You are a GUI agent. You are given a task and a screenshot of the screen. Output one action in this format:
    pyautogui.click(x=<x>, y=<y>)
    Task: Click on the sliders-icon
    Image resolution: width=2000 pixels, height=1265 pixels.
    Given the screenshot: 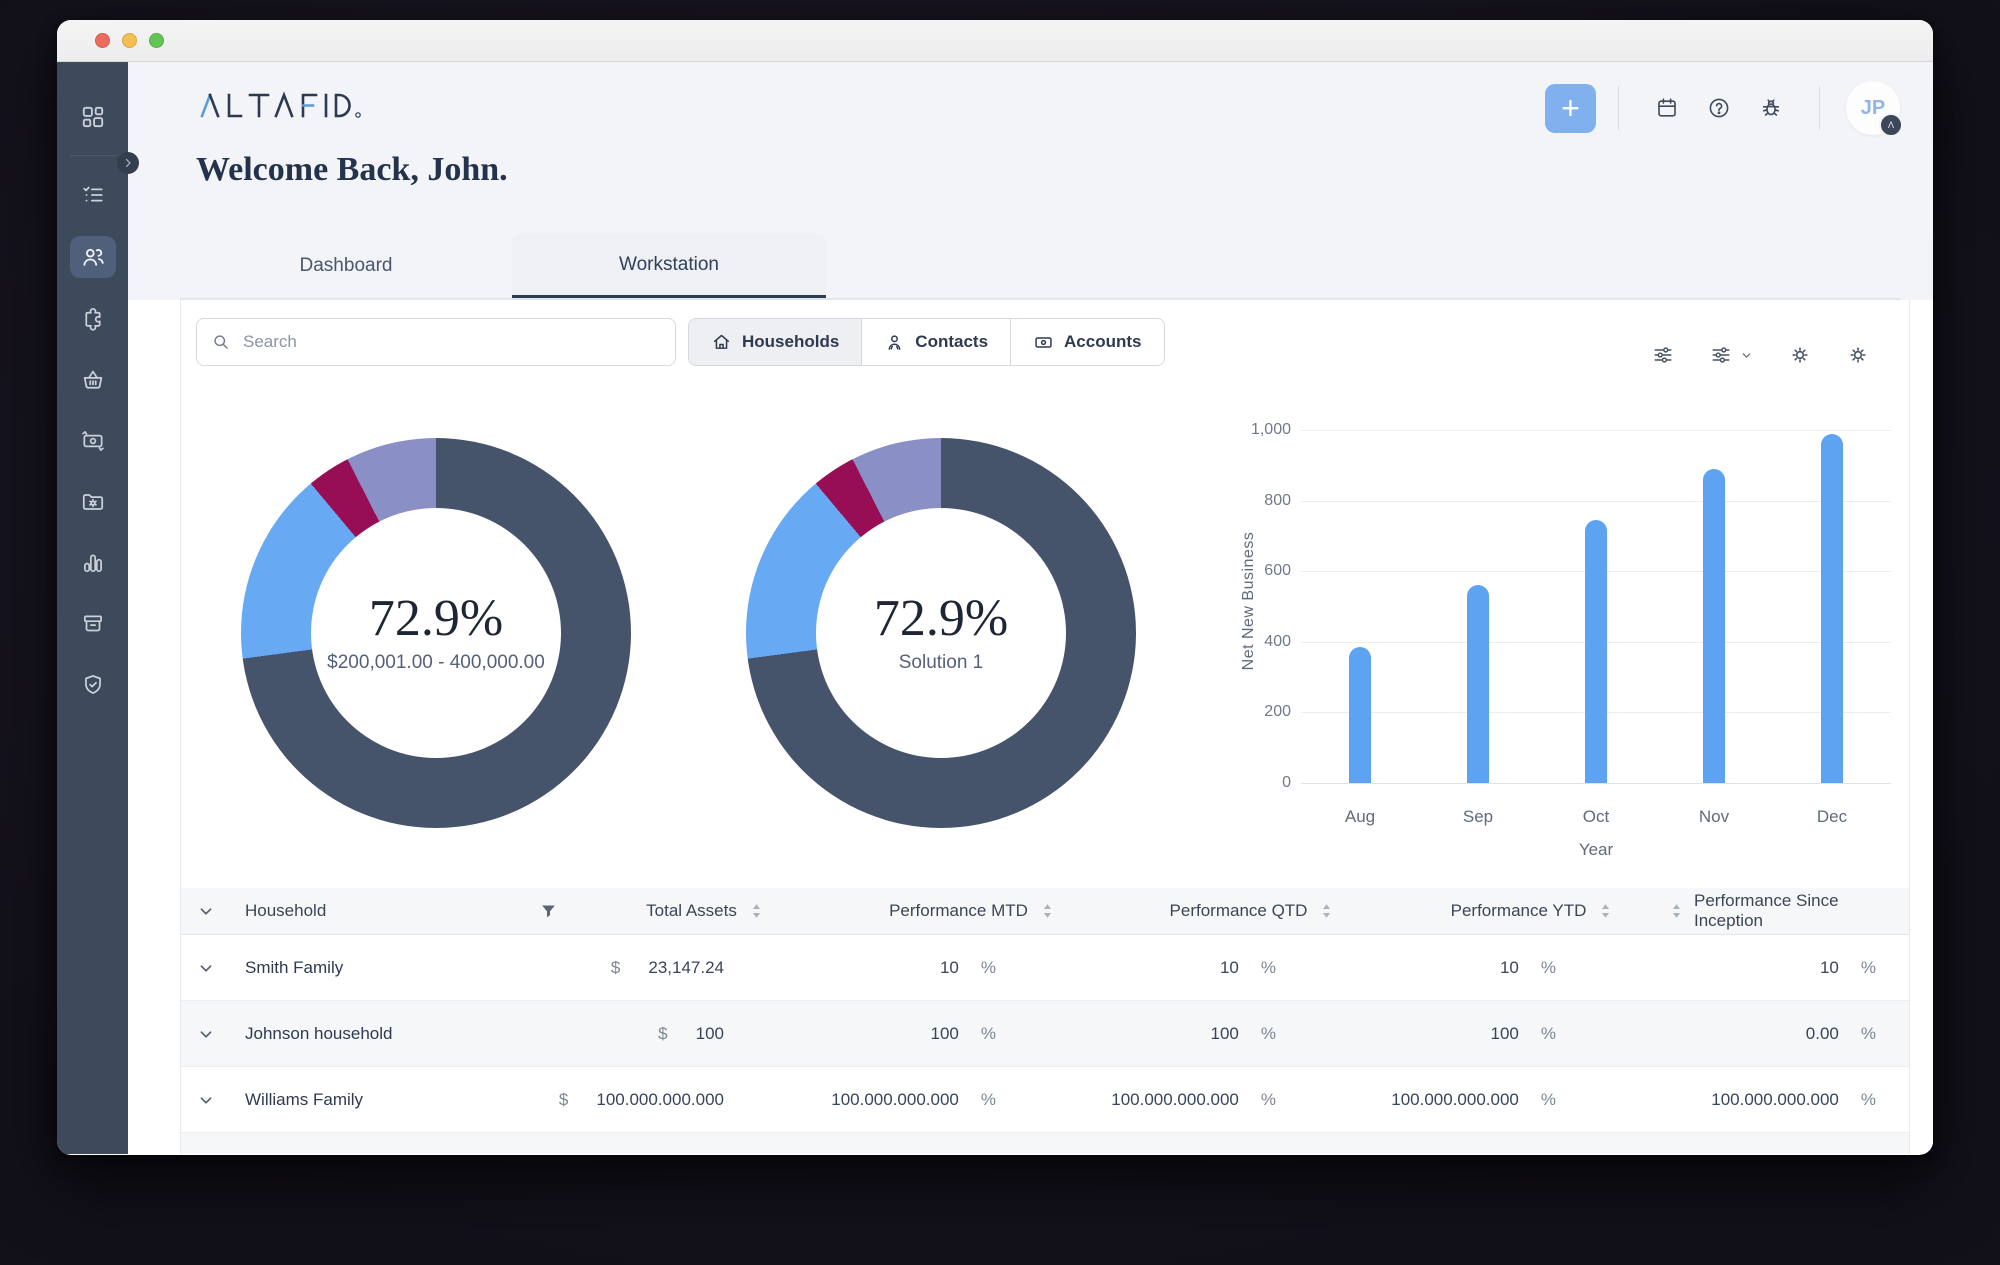 What is the action you would take?
    pyautogui.click(x=1721, y=355)
    